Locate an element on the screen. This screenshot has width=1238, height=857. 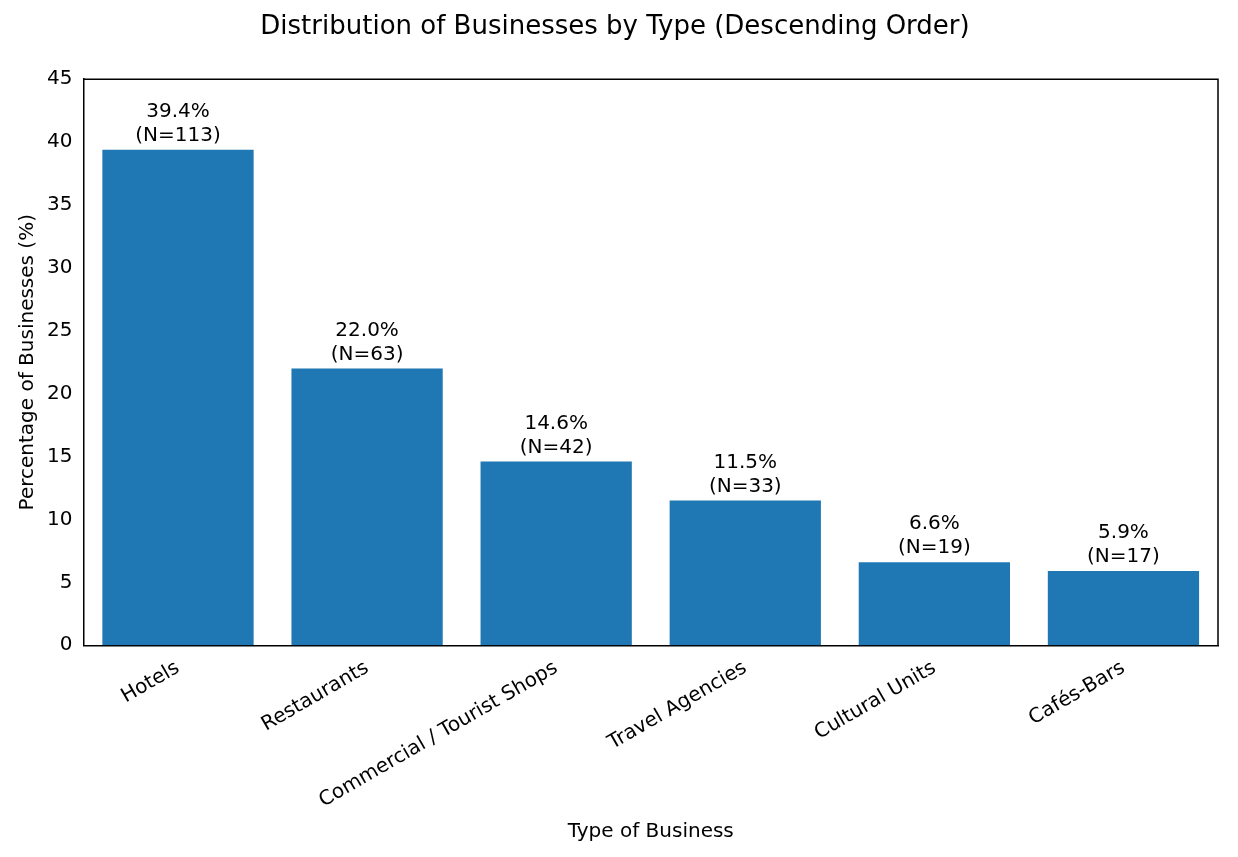
y-axis-title: Percentage of Businesses (%) is located at coordinates (26, 362).